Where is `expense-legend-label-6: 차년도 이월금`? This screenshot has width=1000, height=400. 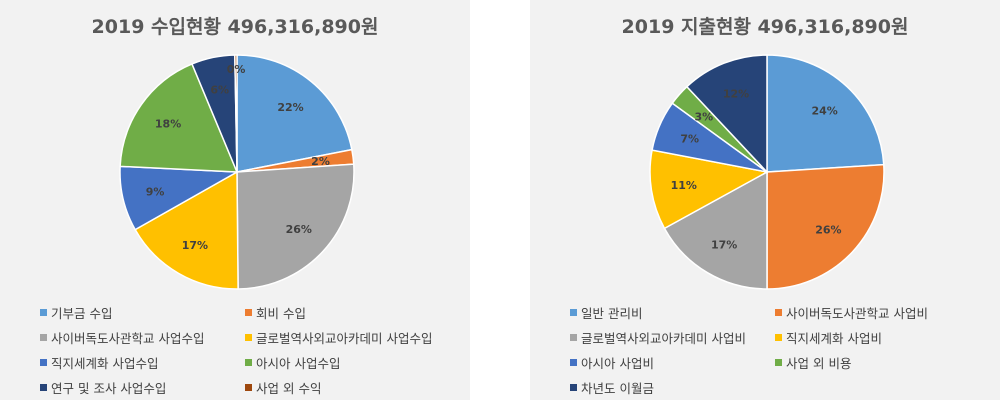 expense-legend-label-6: 차년도 이월금 is located at coordinates (617, 388).